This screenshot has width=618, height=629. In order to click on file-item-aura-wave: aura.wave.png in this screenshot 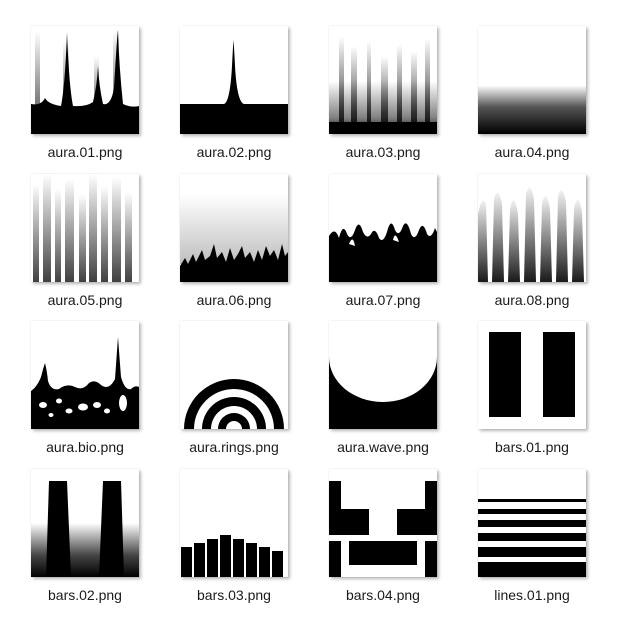, I will do `click(383, 395)`.